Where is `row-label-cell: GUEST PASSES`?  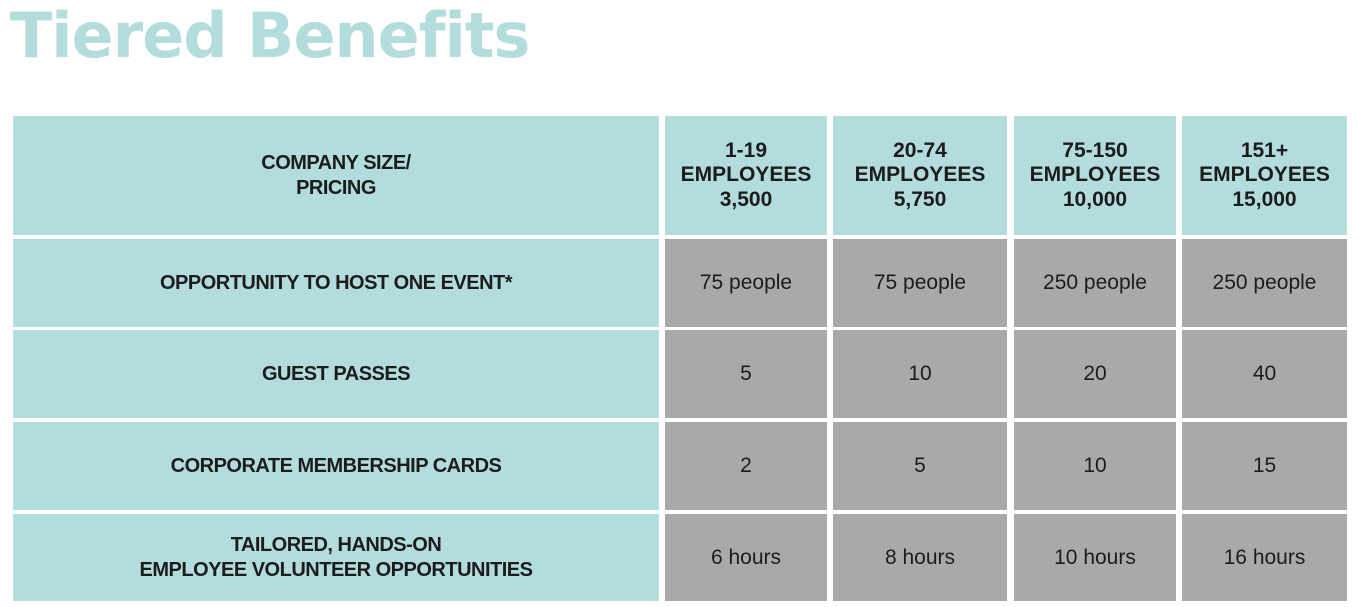 row-label-cell: GUEST PASSES is located at coordinates (336, 374).